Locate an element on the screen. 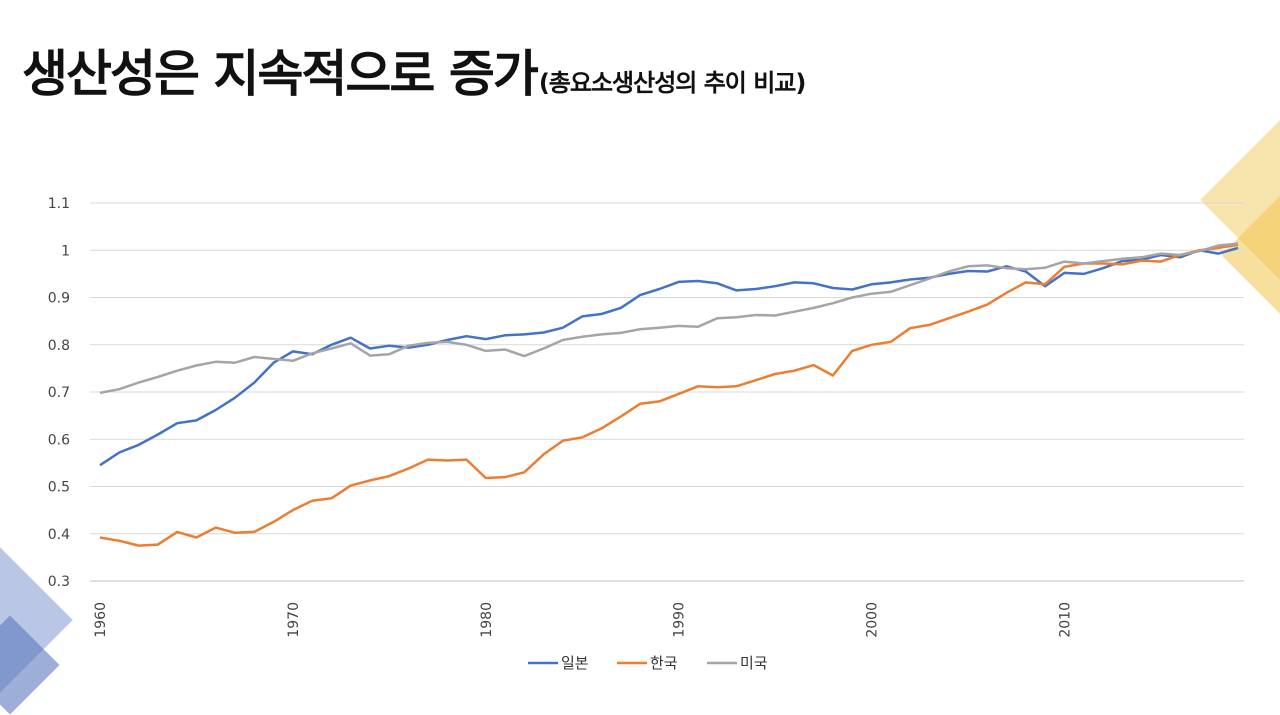 The width and height of the screenshot is (1280, 715). x-tick-label: 1990 is located at coordinates (680, 620).